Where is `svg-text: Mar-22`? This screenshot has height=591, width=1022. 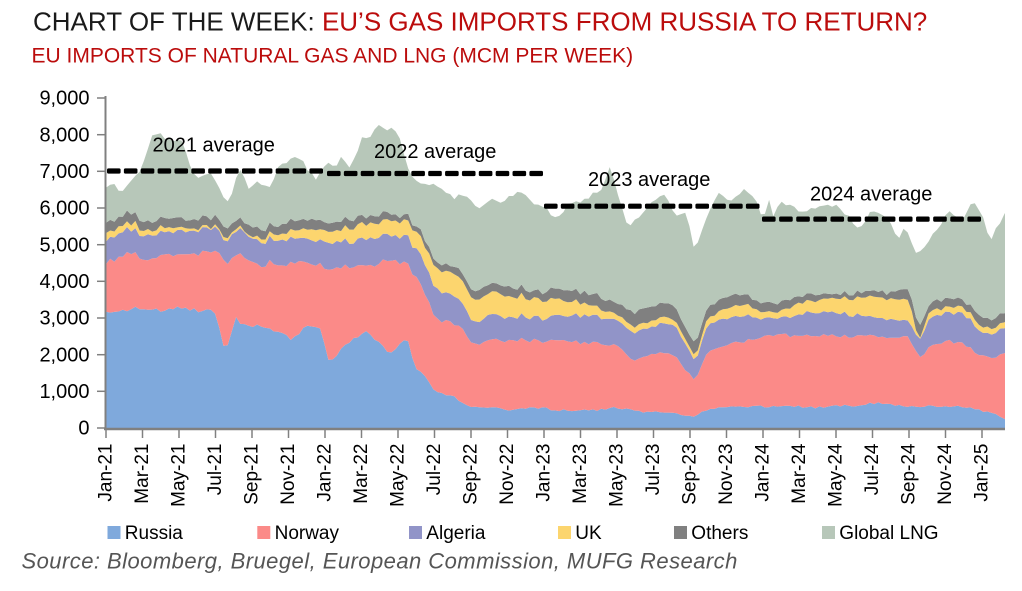
svg-text: Mar-22 is located at coordinates (361, 474).